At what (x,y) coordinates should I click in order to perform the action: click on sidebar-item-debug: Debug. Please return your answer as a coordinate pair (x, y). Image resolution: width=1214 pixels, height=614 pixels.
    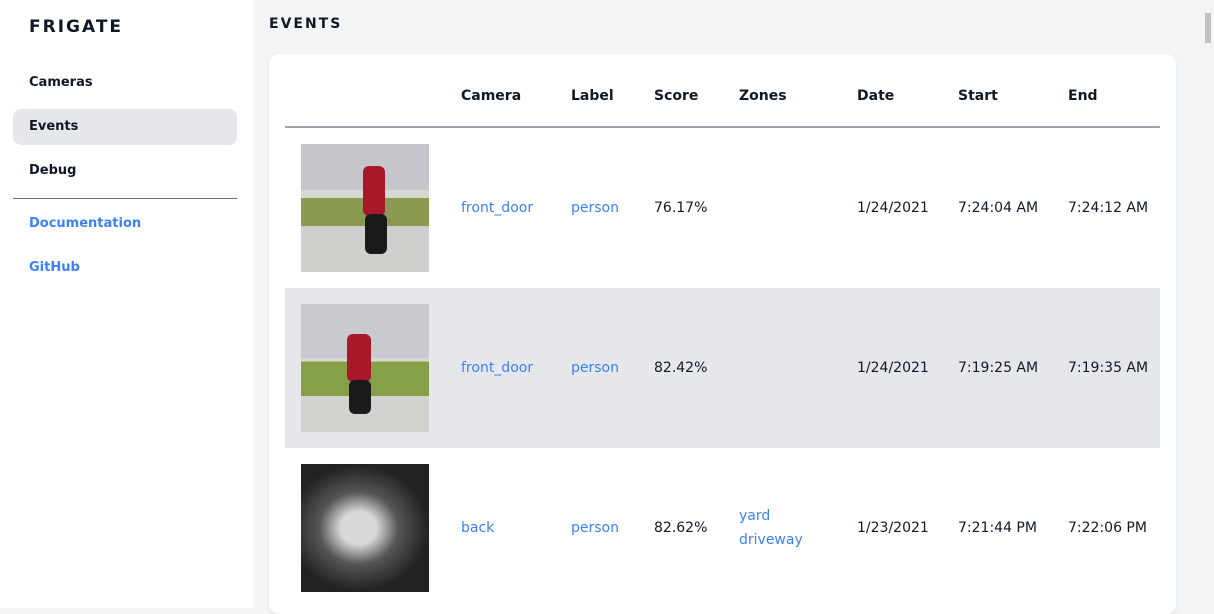
    Looking at the image, I should click on (53, 170).